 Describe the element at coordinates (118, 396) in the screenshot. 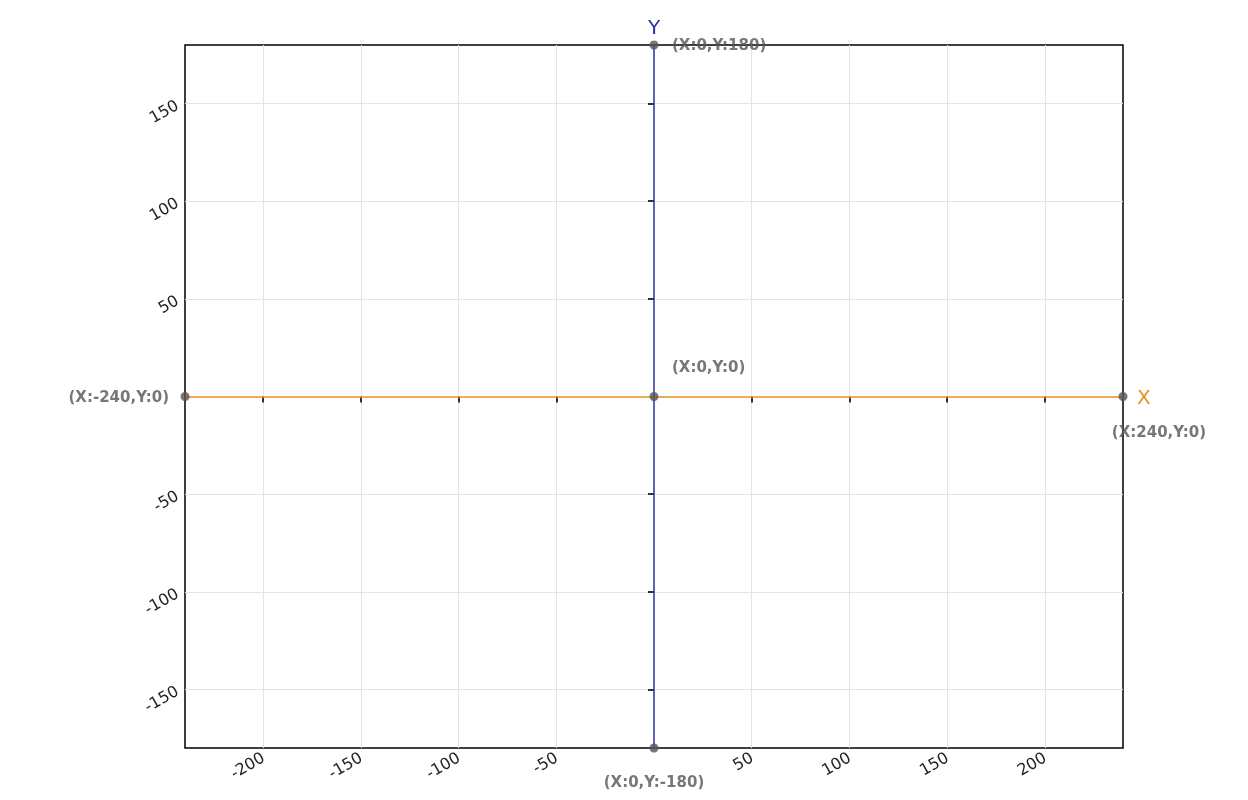

I see `annotation: (X:-240,Y:0)` at that location.